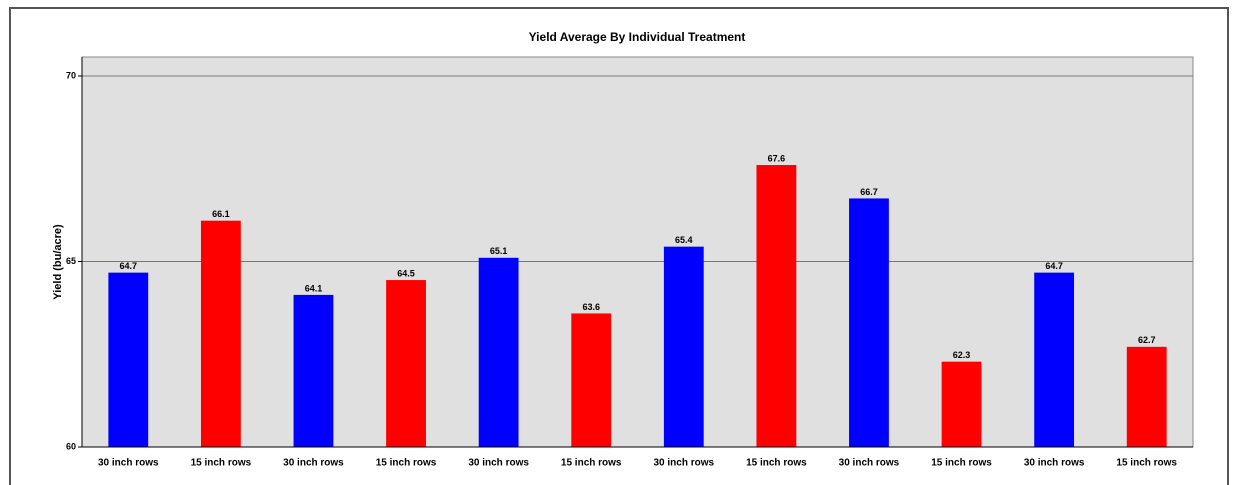 This screenshot has height=485, width=1233. I want to click on y-tick-label: 60, so click(71, 446).